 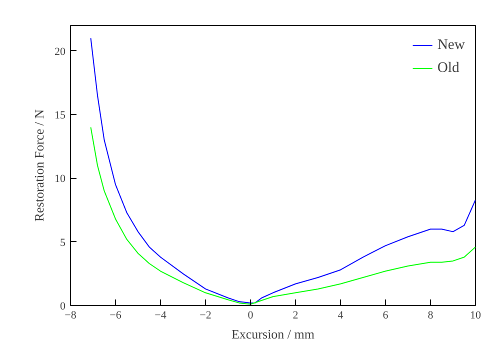 I want to click on legend-label: New, so click(x=451, y=45).